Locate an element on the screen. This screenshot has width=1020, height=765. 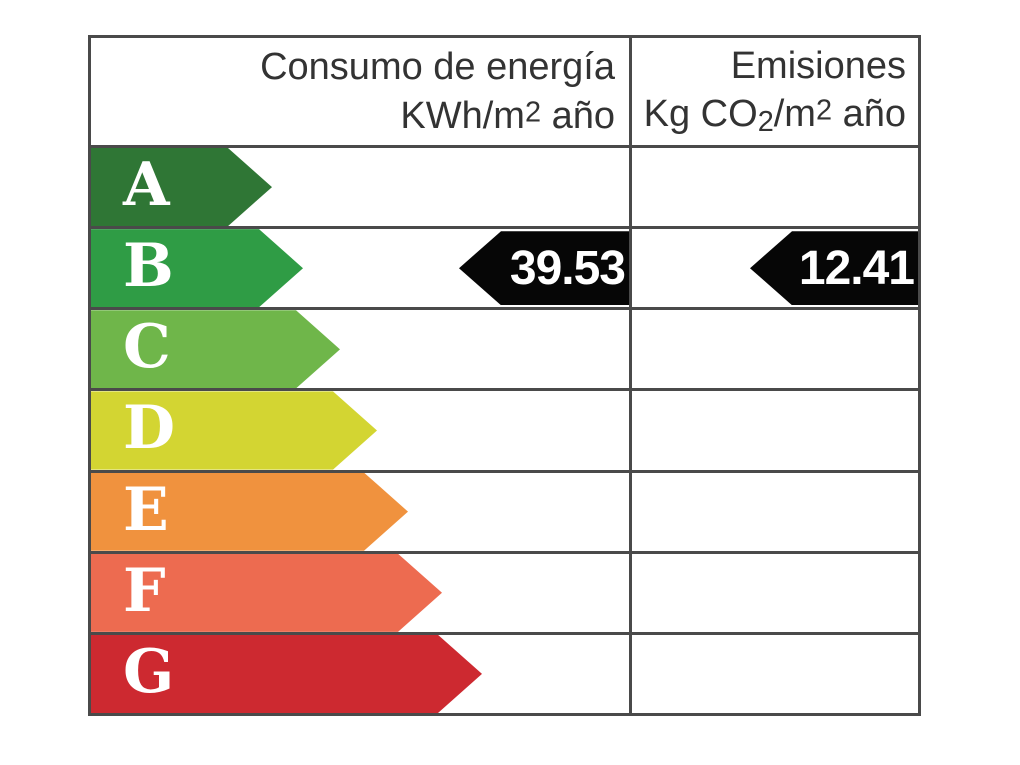
consumption-cell: G is located at coordinates (361, 673).